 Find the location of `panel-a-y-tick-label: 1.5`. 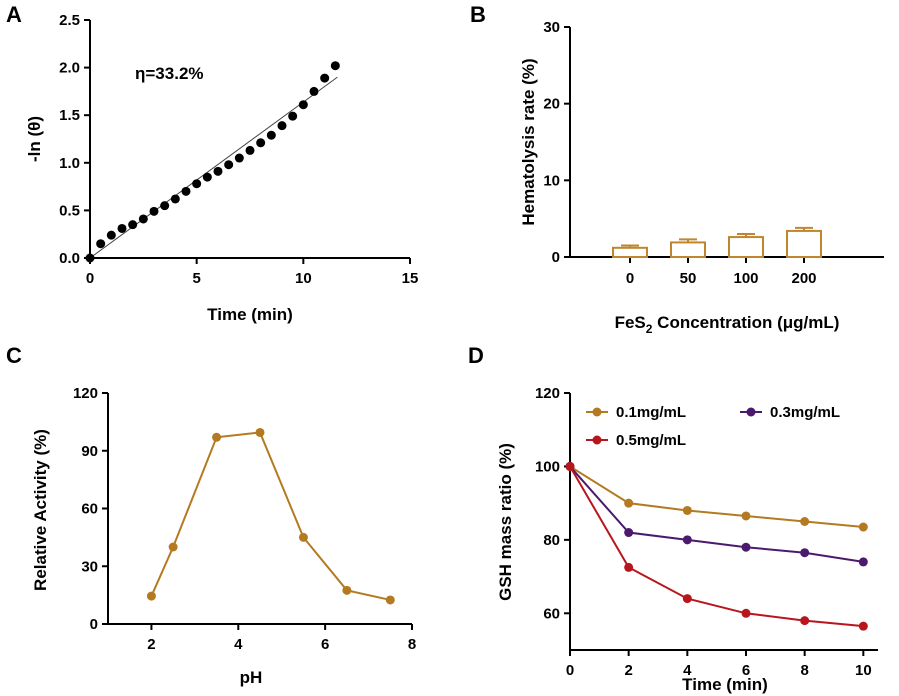

panel-a-y-tick-label: 1.5 is located at coordinates (69, 115).